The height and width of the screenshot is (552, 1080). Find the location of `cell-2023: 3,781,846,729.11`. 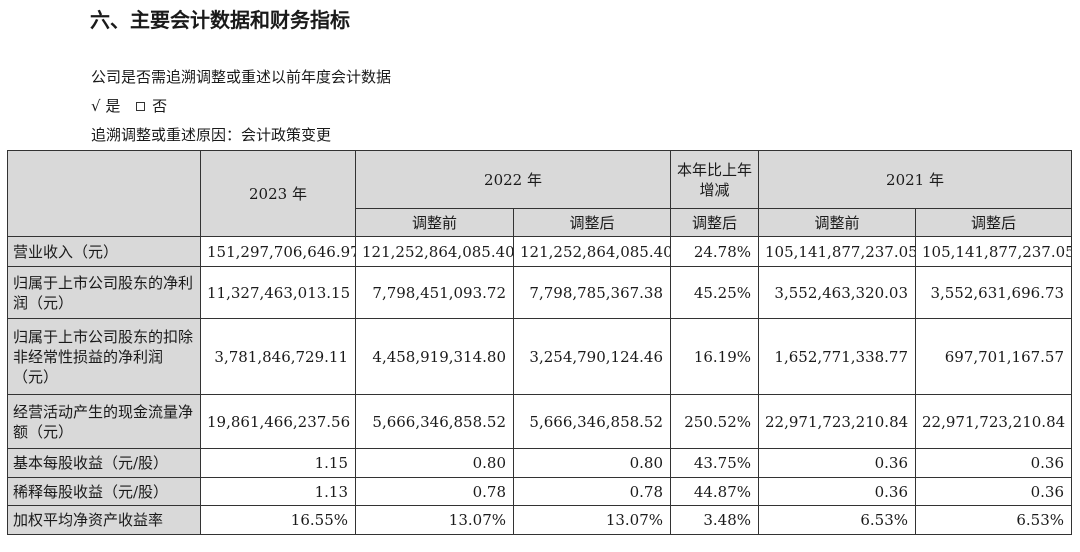

cell-2023: 3,781,846,729.11 is located at coordinates (278, 356).